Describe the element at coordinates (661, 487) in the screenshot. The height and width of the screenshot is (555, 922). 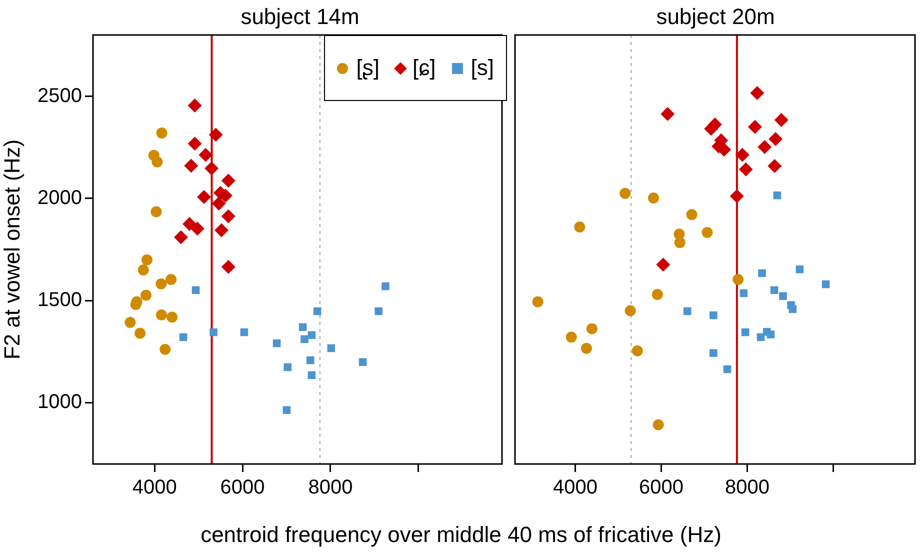
I see `x-tick-label: 6000` at that location.